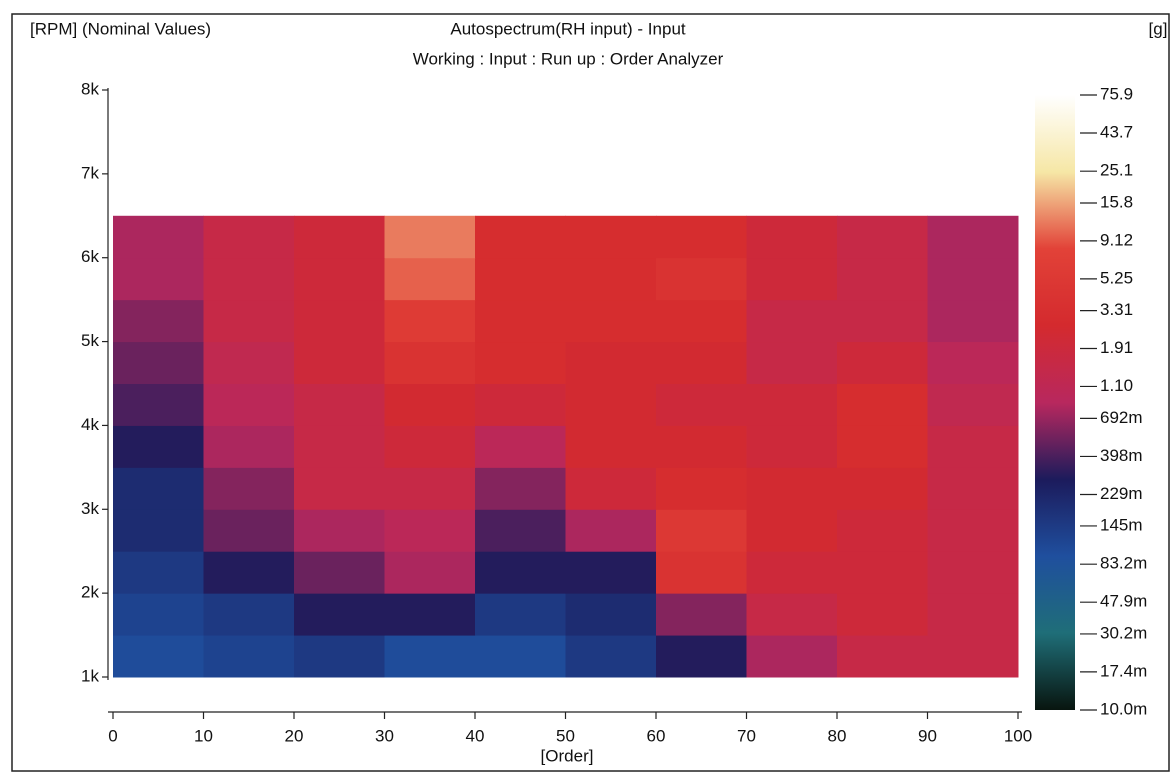  Describe the element at coordinates (1116, 347) in the screenshot. I see `colorbar-tick-label: 1.91` at that location.